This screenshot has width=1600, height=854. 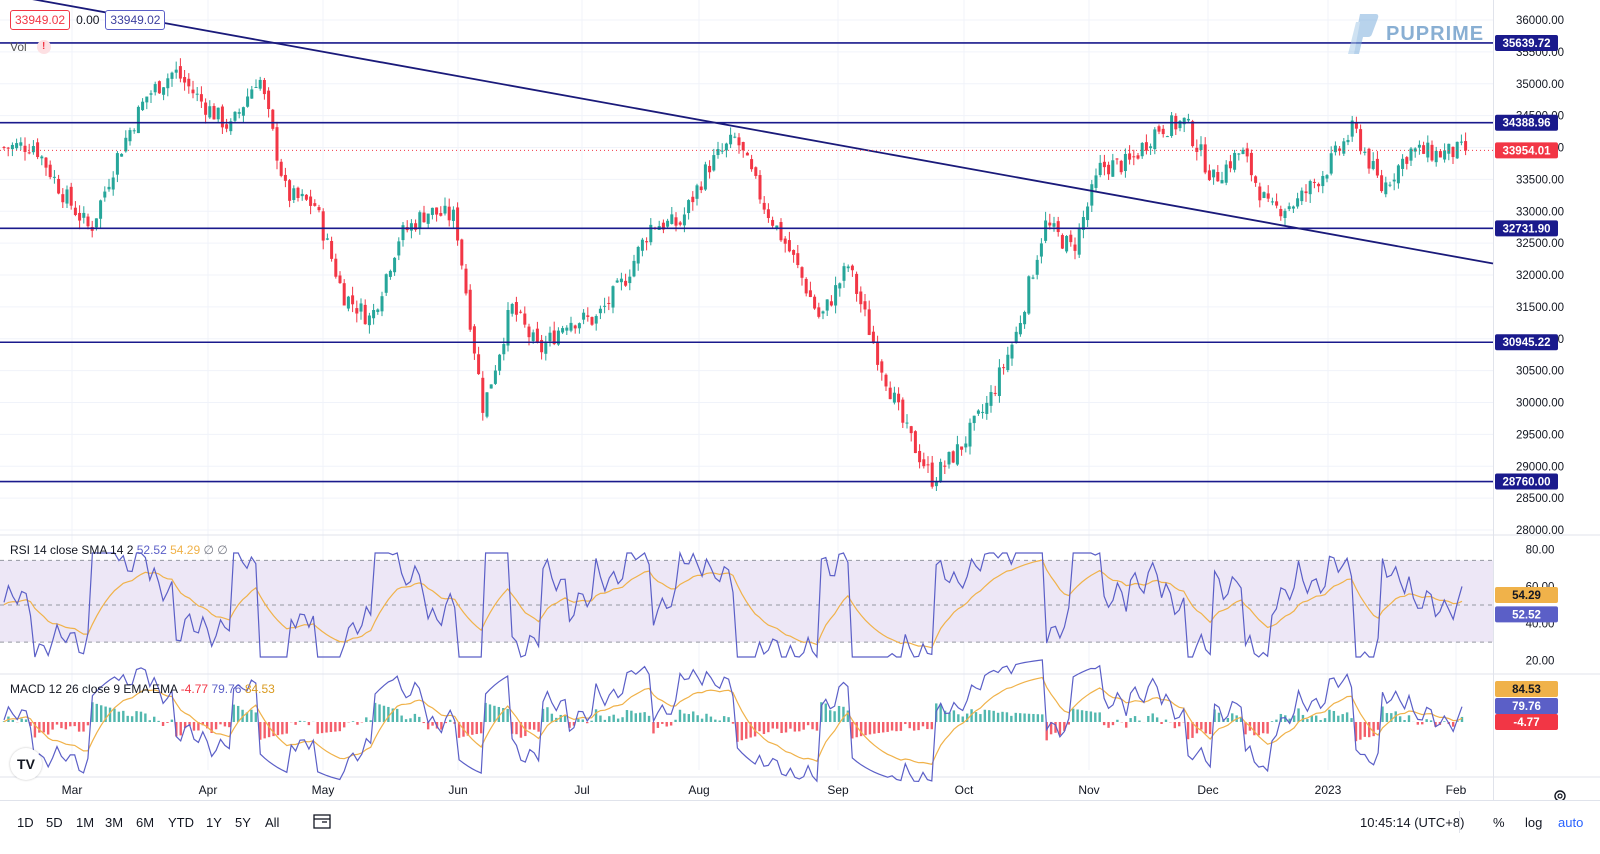 What do you see at coordinates (114, 822) in the screenshot?
I see `range-button-3m: 3M` at bounding box center [114, 822].